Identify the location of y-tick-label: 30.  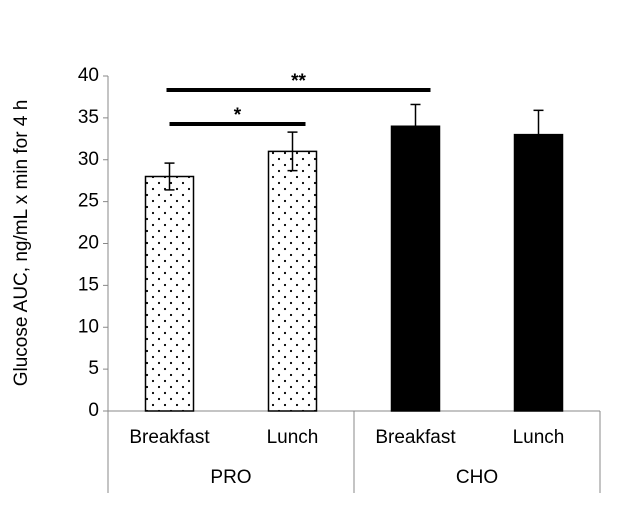
(88, 159).